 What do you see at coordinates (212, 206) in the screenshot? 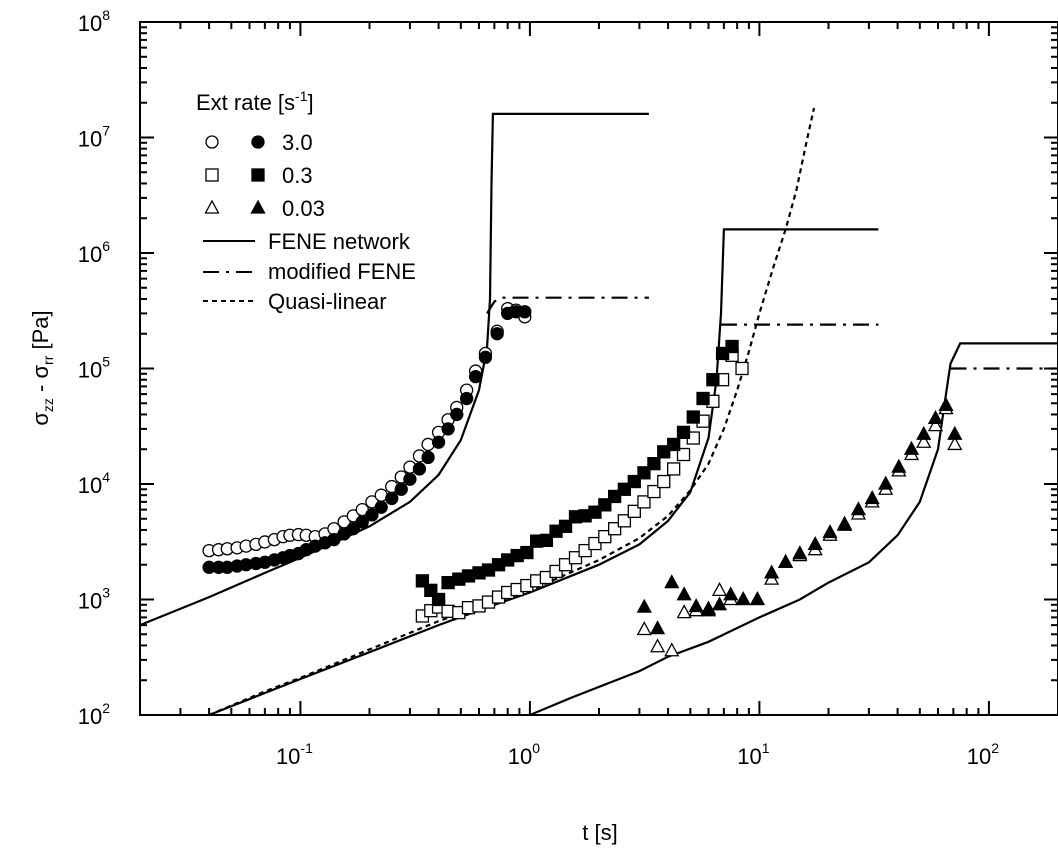
I see `legend-marker-open-triangle` at bounding box center [212, 206].